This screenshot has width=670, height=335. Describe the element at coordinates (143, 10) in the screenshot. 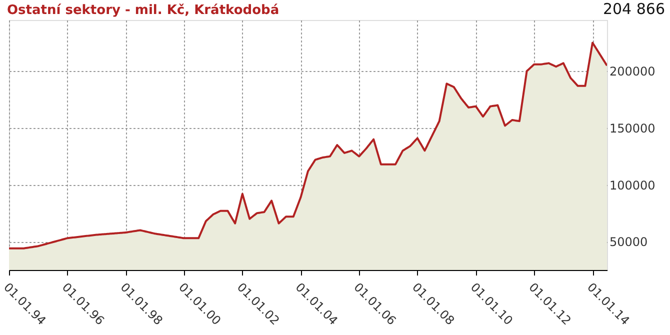

I see `chart-title: Ostatní sektory - mil. Kč, Krátkodobá` at that location.